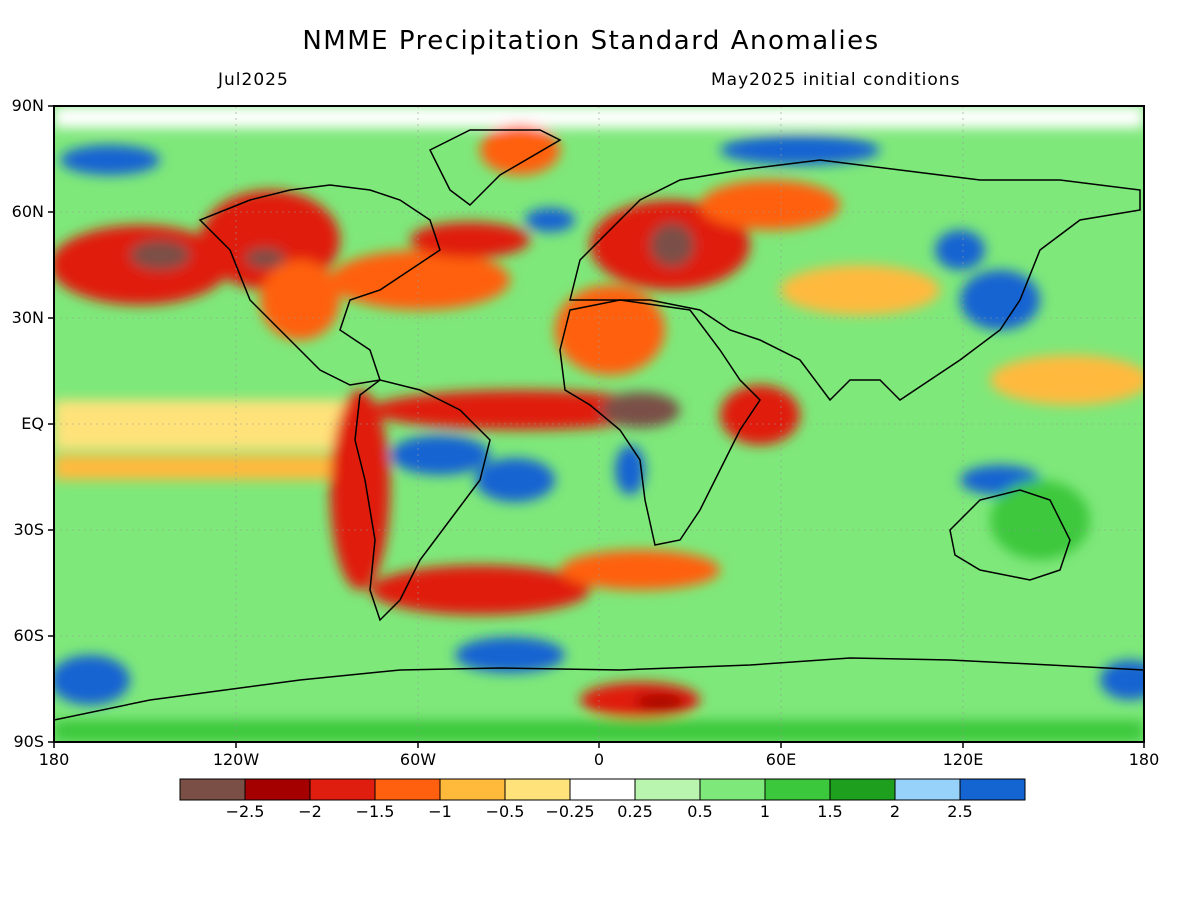 The width and height of the screenshot is (1200, 900). Describe the element at coordinates (360, 490) in the screenshot. I see `chile-coast-dry` at that location.